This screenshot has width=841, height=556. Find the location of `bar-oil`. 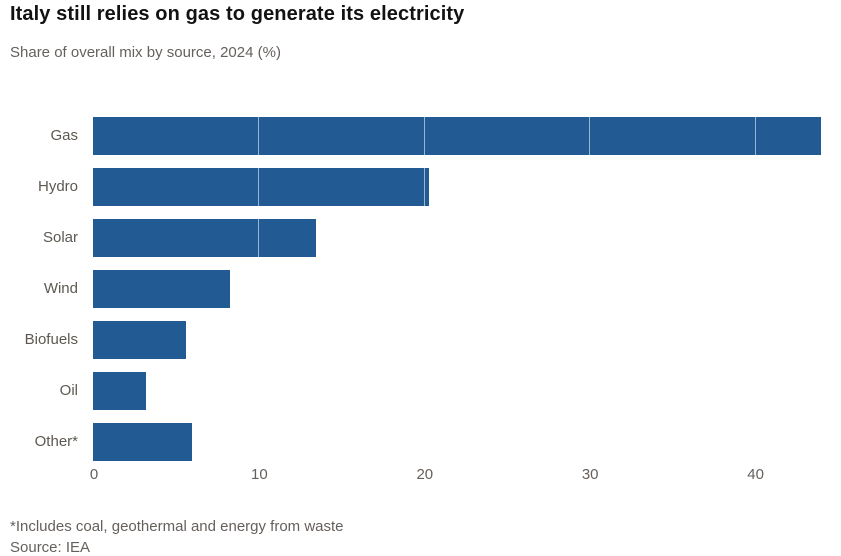

bar-oil is located at coordinates (119, 391).